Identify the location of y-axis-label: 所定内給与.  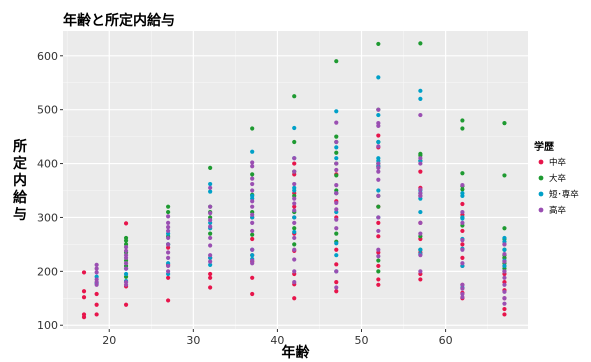
(20, 180).